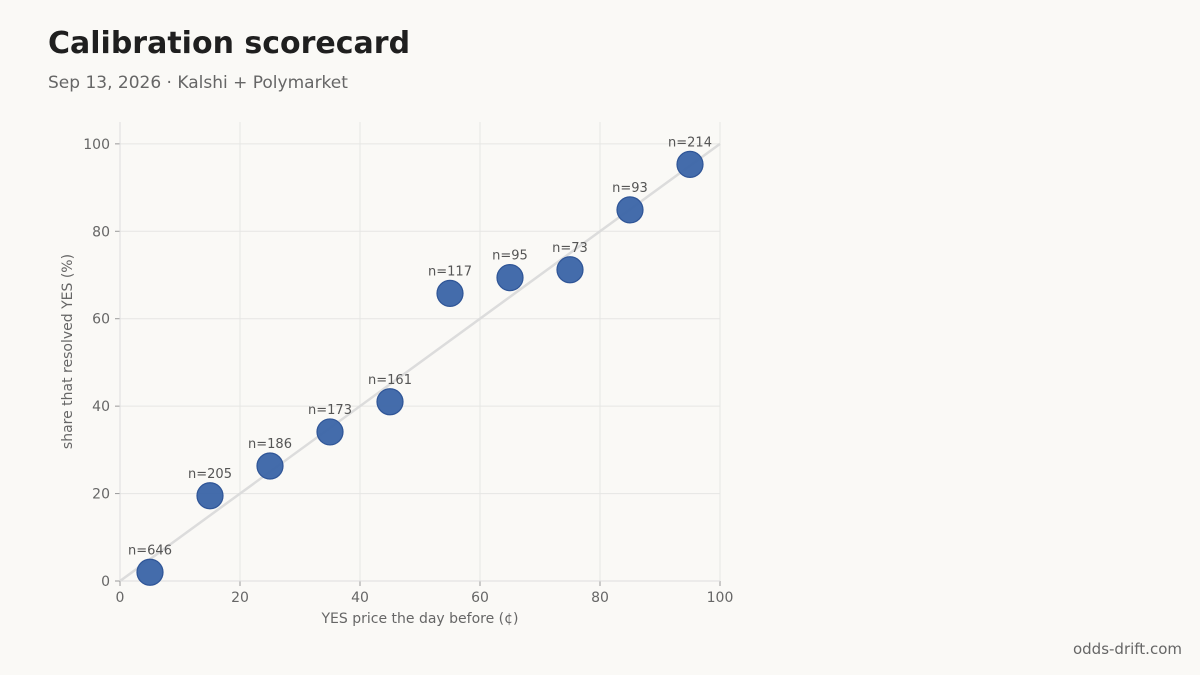  I want to click on y-tick-label: 100, so click(96, 145).